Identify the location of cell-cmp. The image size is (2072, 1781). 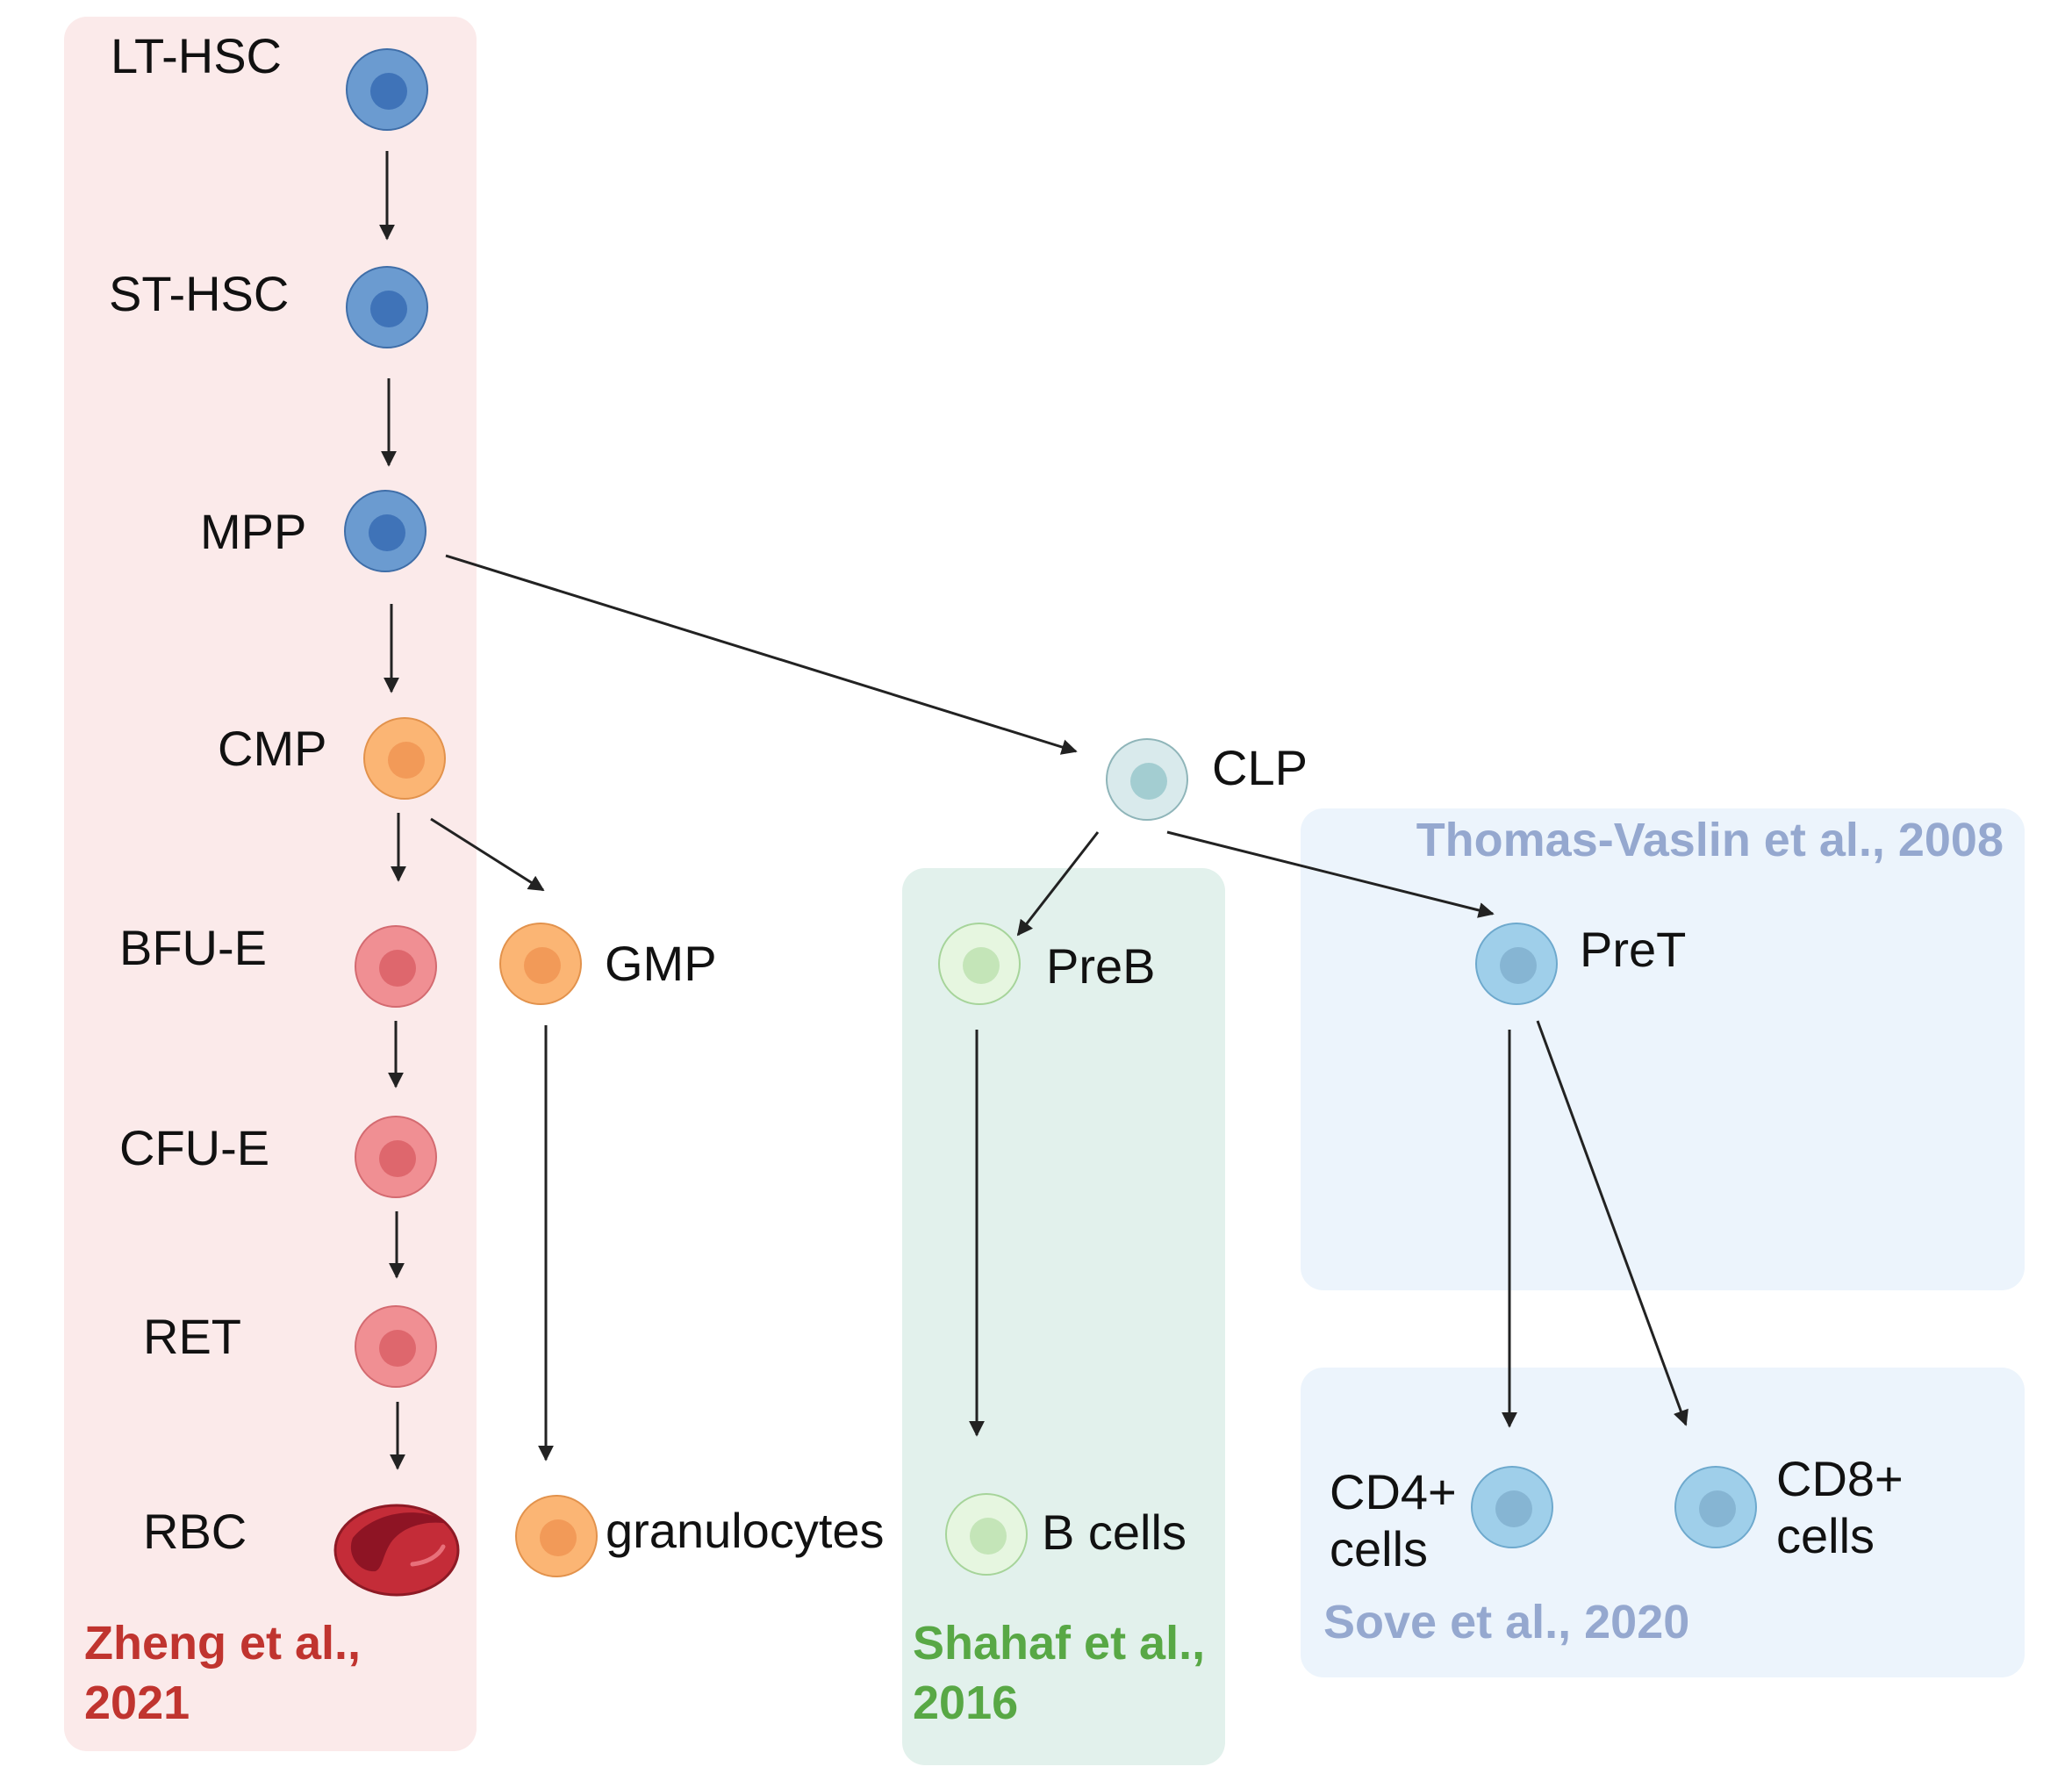
(404, 758).